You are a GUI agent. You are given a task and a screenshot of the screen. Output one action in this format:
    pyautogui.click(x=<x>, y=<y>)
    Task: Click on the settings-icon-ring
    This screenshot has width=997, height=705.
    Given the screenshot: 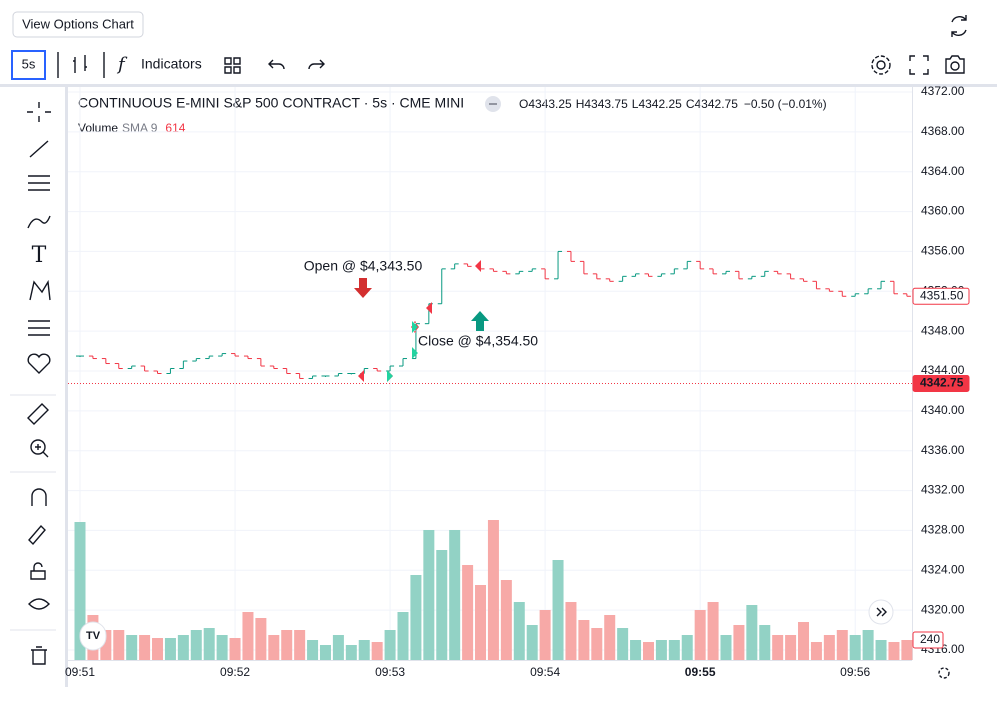 What is the action you would take?
    pyautogui.click(x=881, y=65)
    